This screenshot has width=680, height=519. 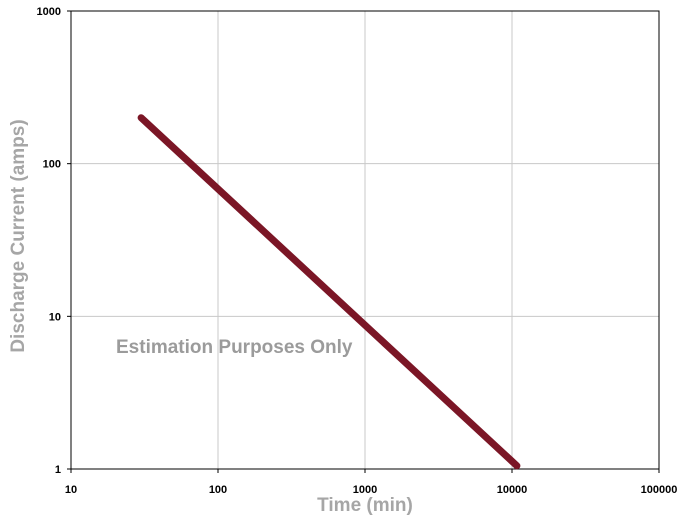 I want to click on x-axis-ticks: 10 100 1000 10000 100000, so click(x=371, y=482).